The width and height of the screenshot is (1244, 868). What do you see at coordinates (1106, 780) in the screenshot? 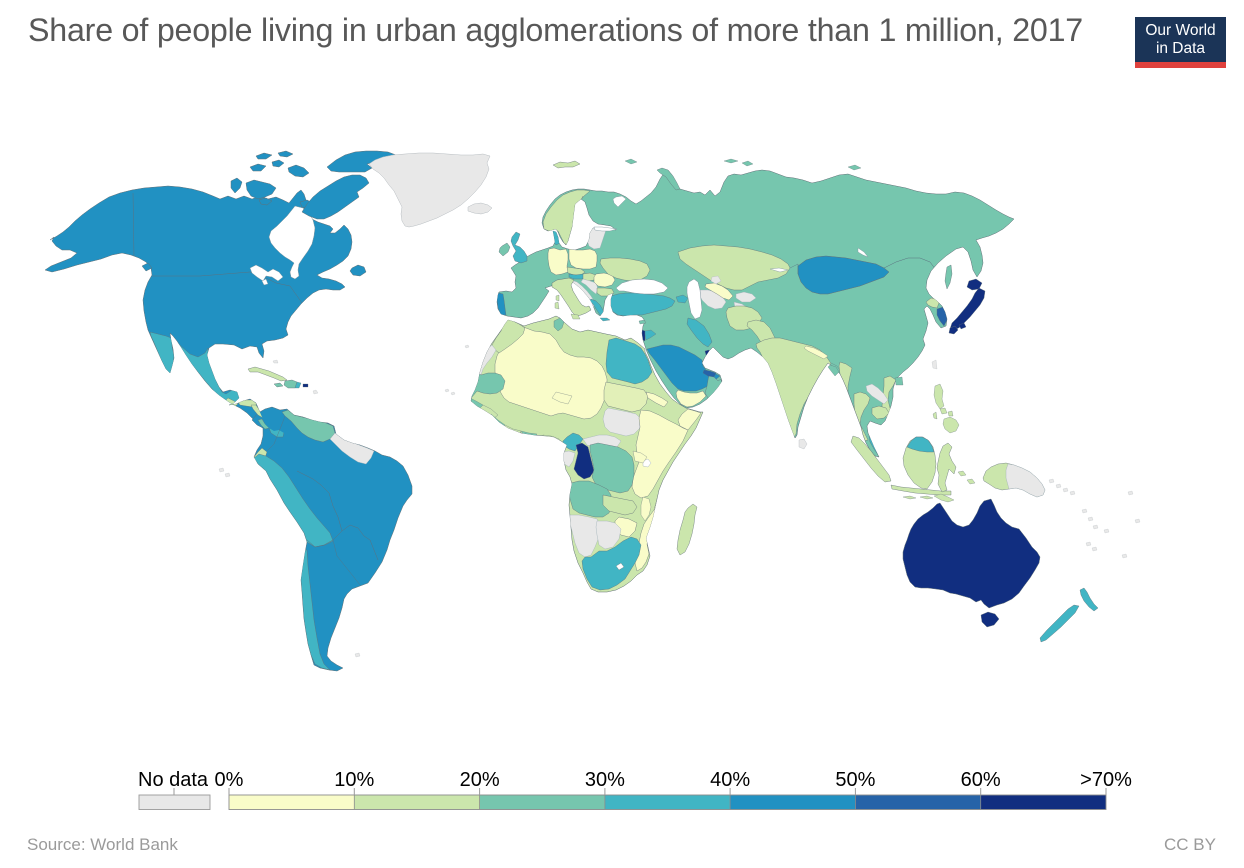
I see `svg-text: >70%` at bounding box center [1106, 780].